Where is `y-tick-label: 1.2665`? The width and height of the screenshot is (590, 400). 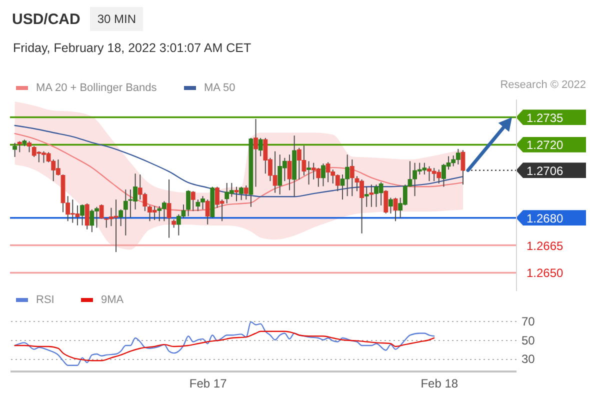 y-tick-label: 1.2665 is located at coordinates (545, 245).